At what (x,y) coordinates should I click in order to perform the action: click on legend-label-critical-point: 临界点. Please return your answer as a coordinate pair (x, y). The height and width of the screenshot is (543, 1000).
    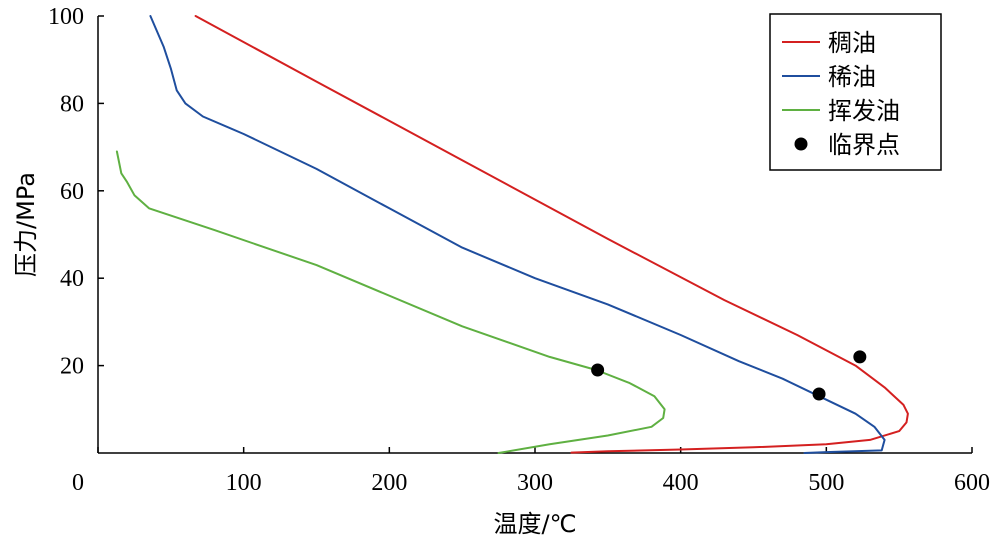
    Looking at the image, I should click on (864, 145).